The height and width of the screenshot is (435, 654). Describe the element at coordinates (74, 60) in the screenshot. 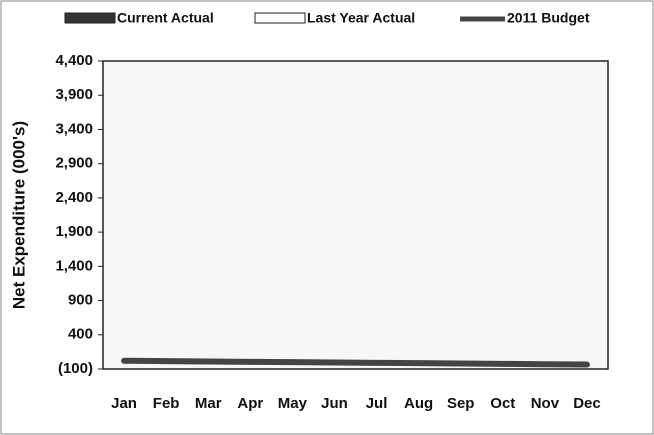

I see `y-tick-label: 4,400` at that location.